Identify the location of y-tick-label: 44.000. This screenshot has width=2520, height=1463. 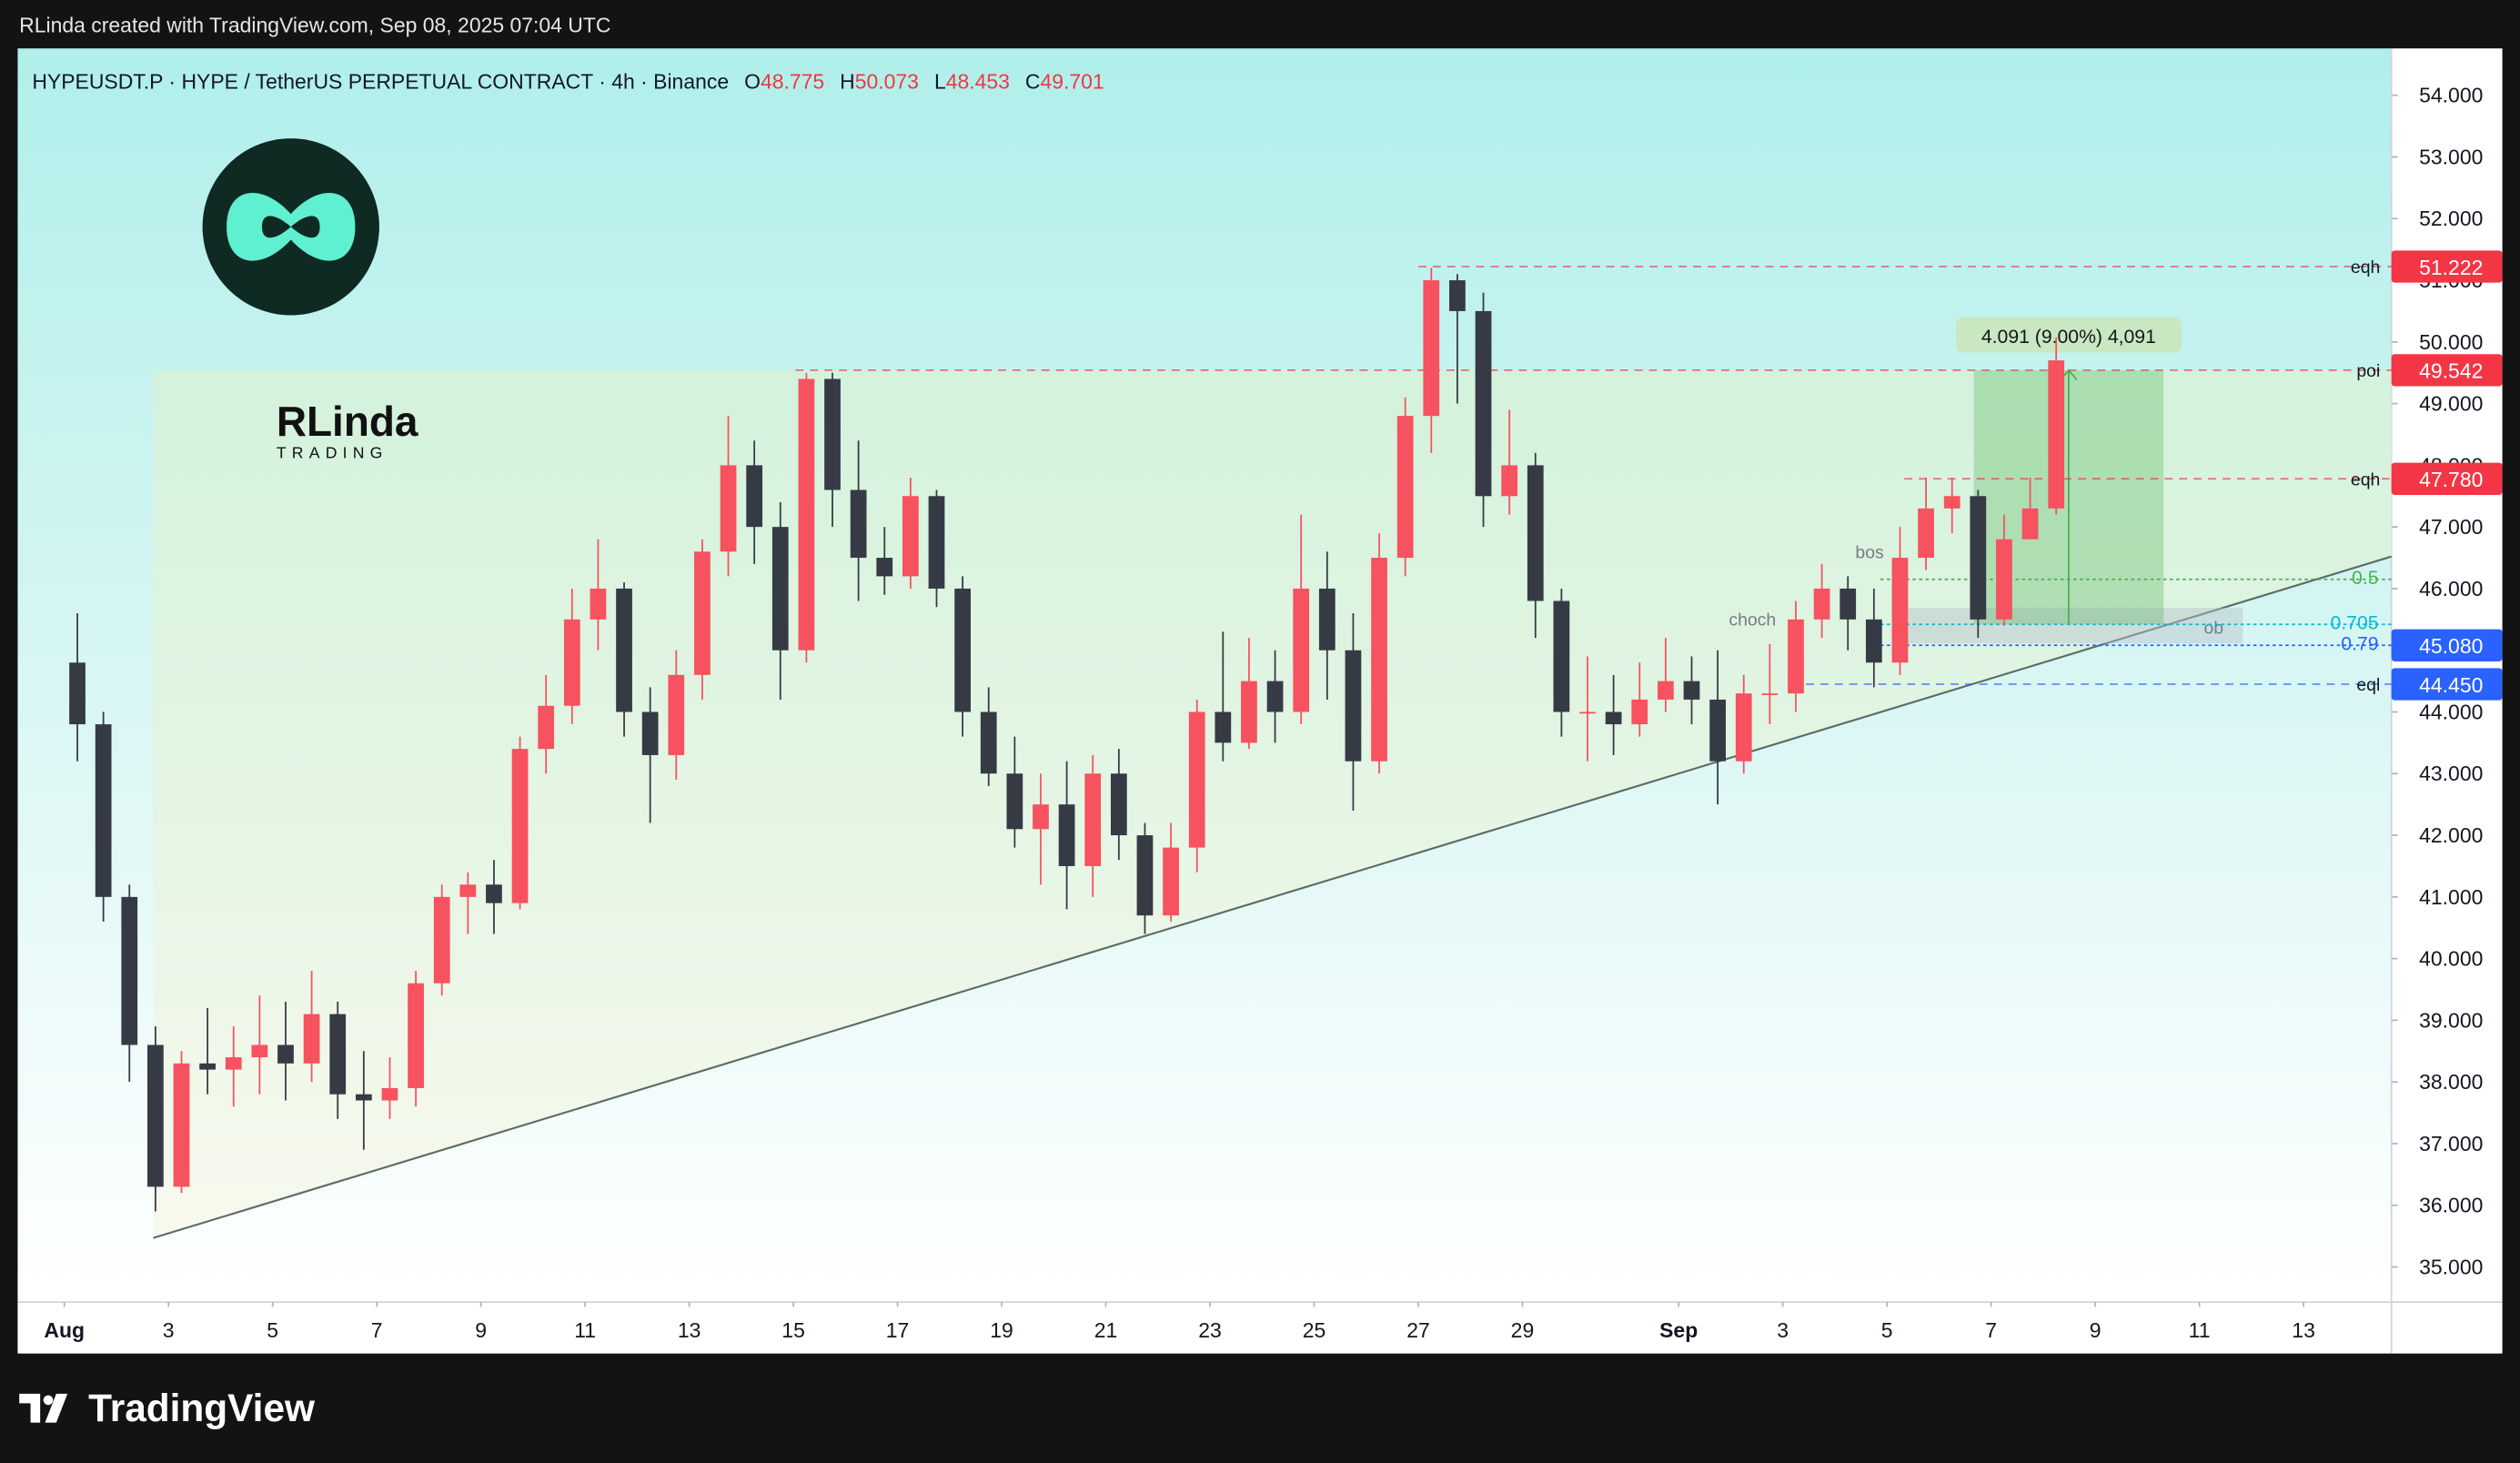
(2451, 711).